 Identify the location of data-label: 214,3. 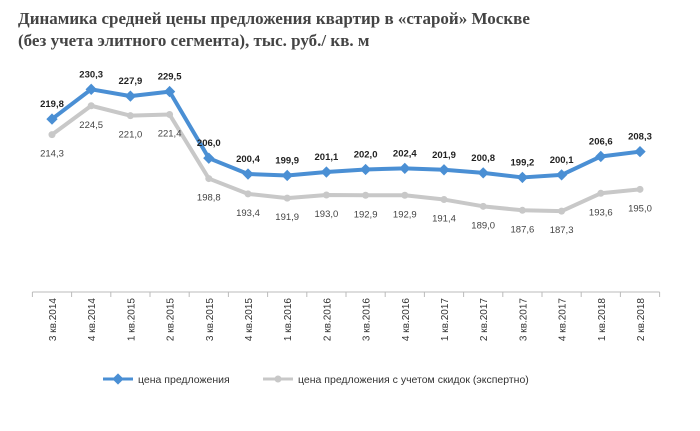
(52, 154).